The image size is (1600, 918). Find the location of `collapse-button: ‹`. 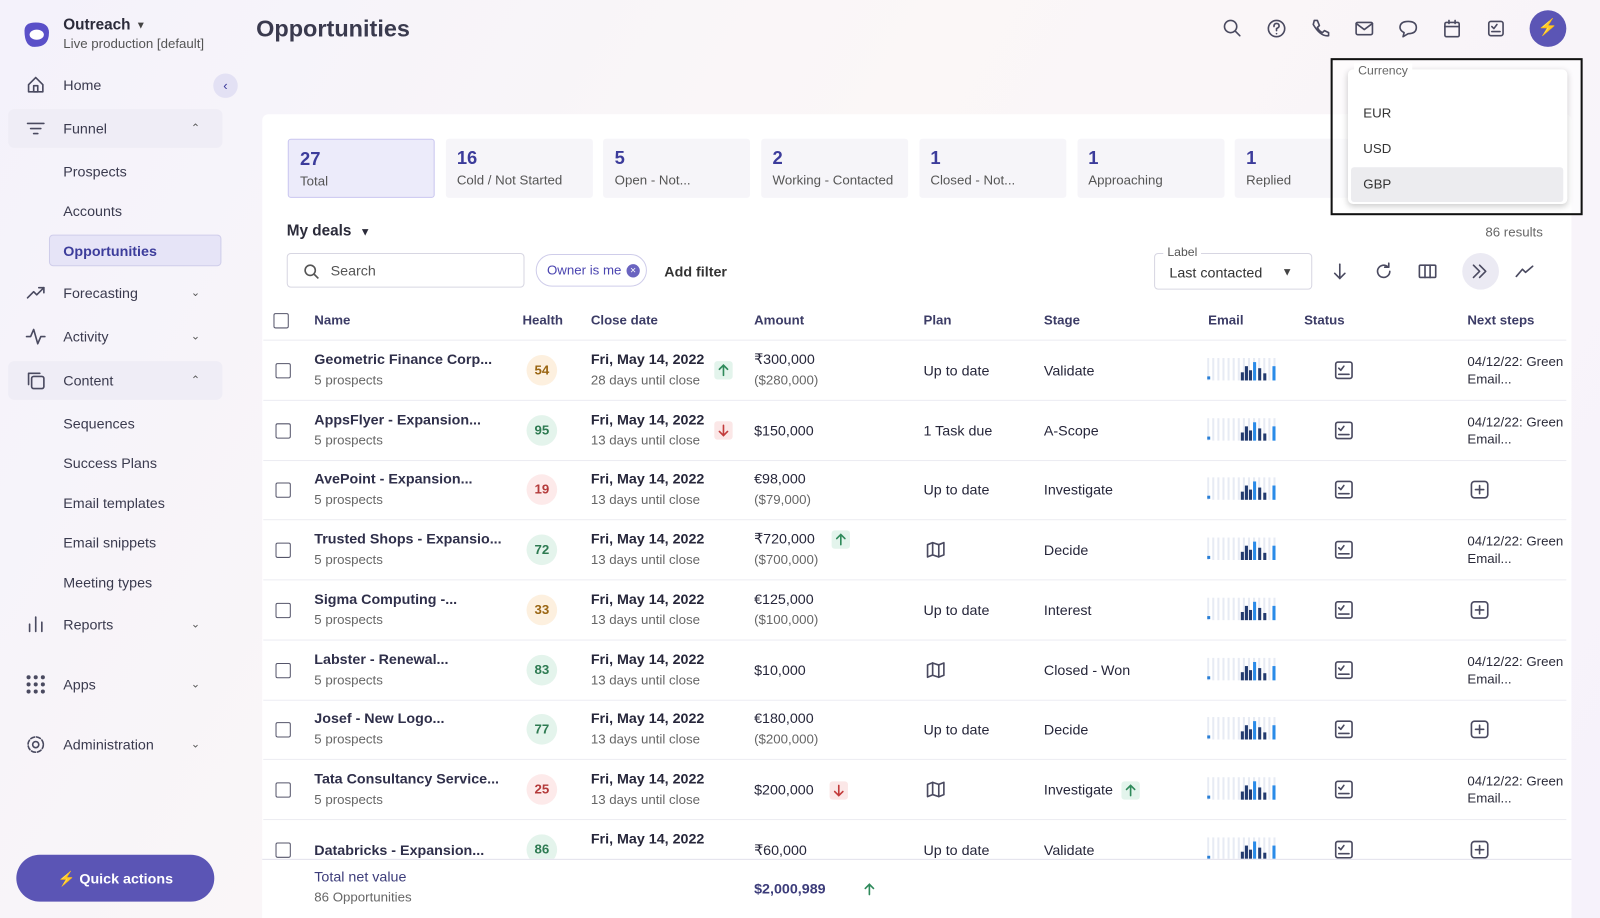

collapse-button: ‹ is located at coordinates (225, 85).